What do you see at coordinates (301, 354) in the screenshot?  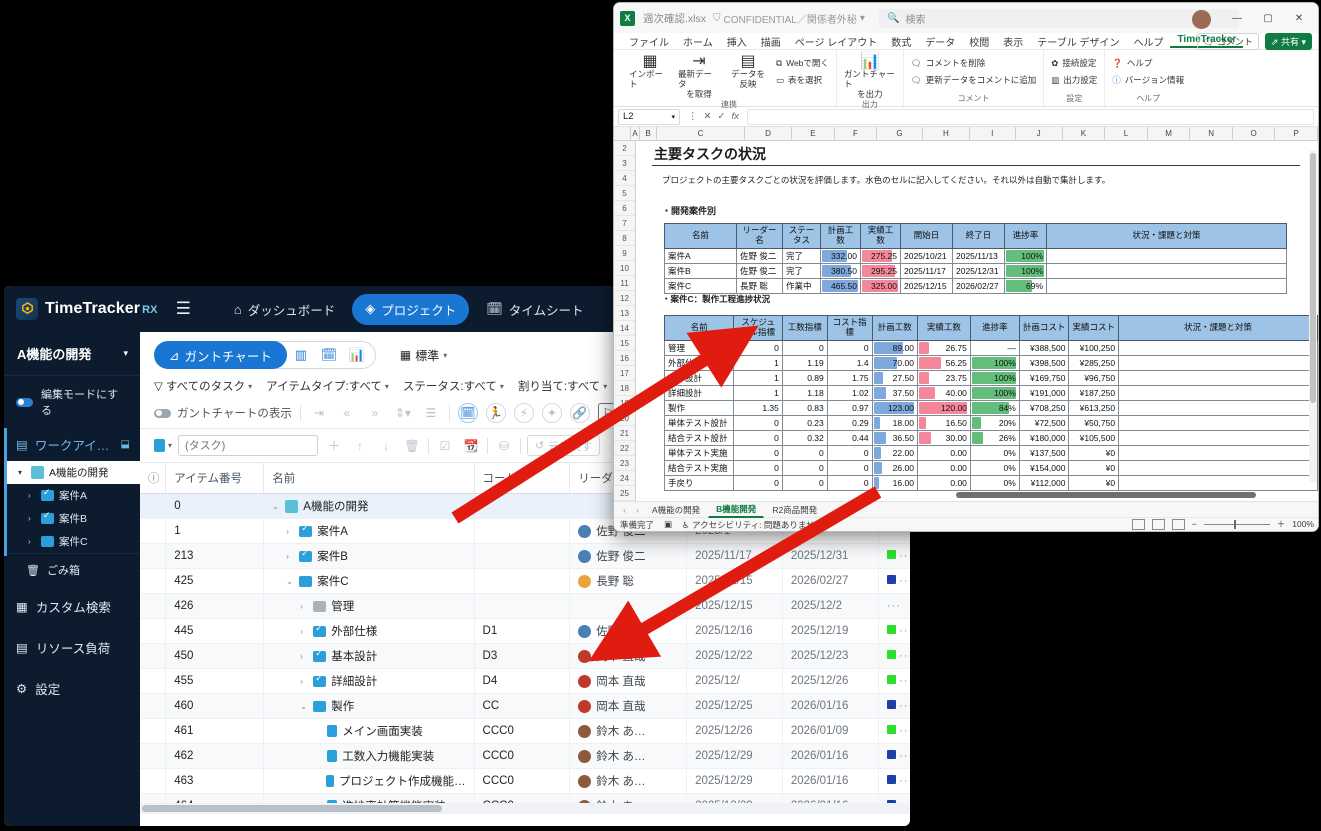 I see `board-icon: ▥` at bounding box center [301, 354].